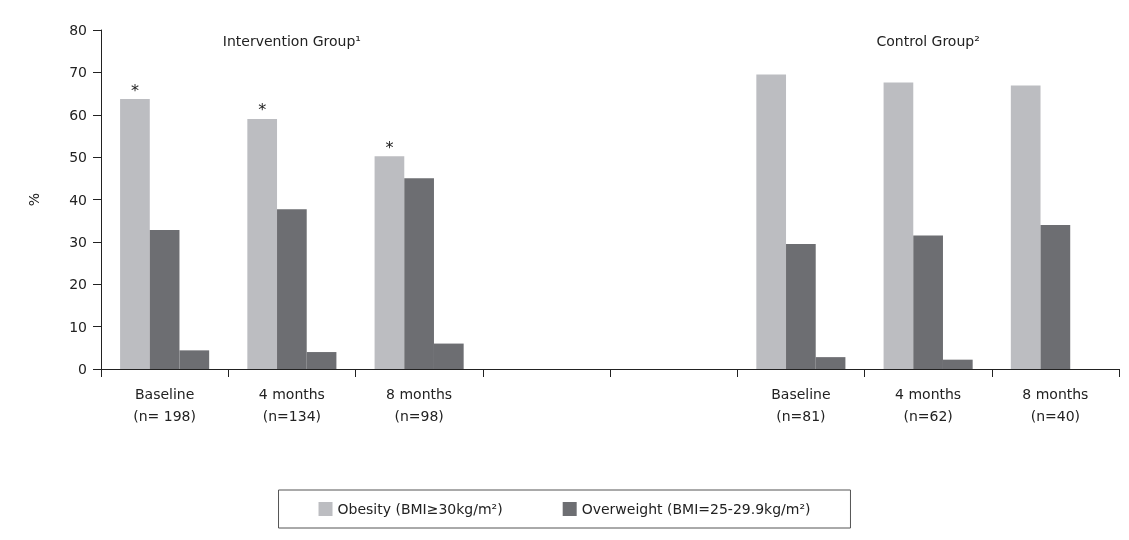  Describe the element at coordinates (78, 326) in the screenshot. I see `y-tick-label: 10` at that location.